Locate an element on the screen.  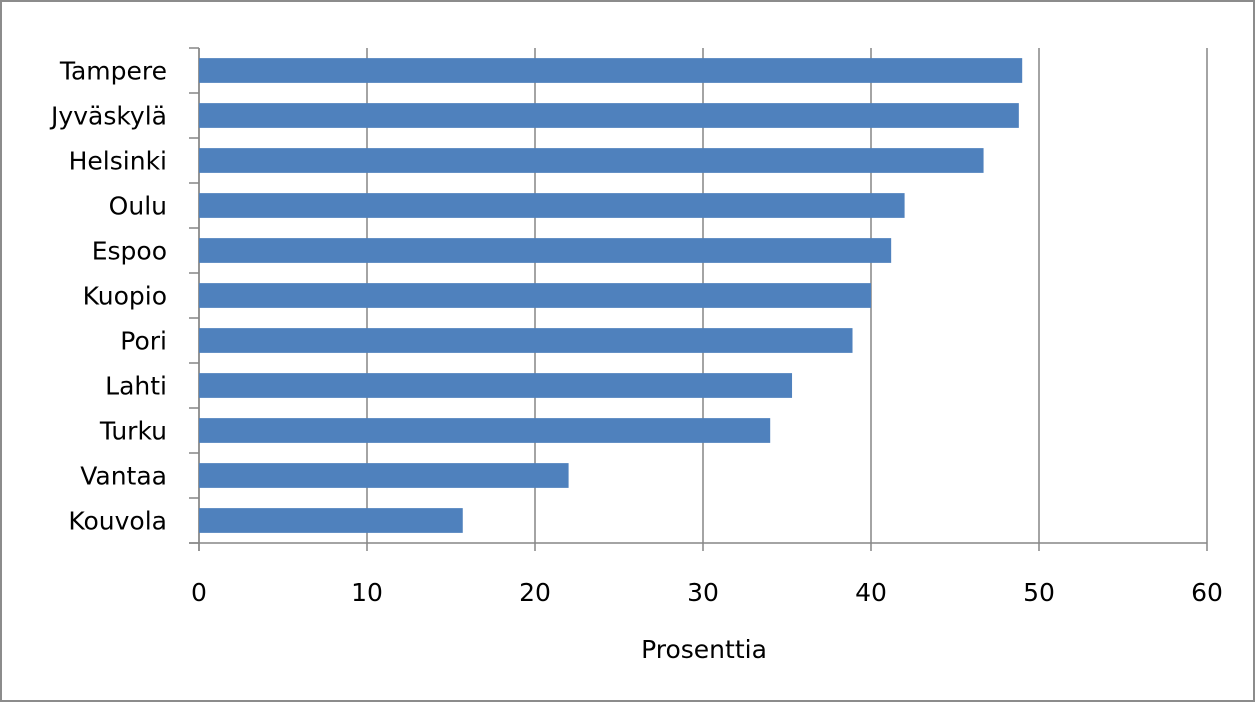
category-label: Helsinki is located at coordinates (118, 161).